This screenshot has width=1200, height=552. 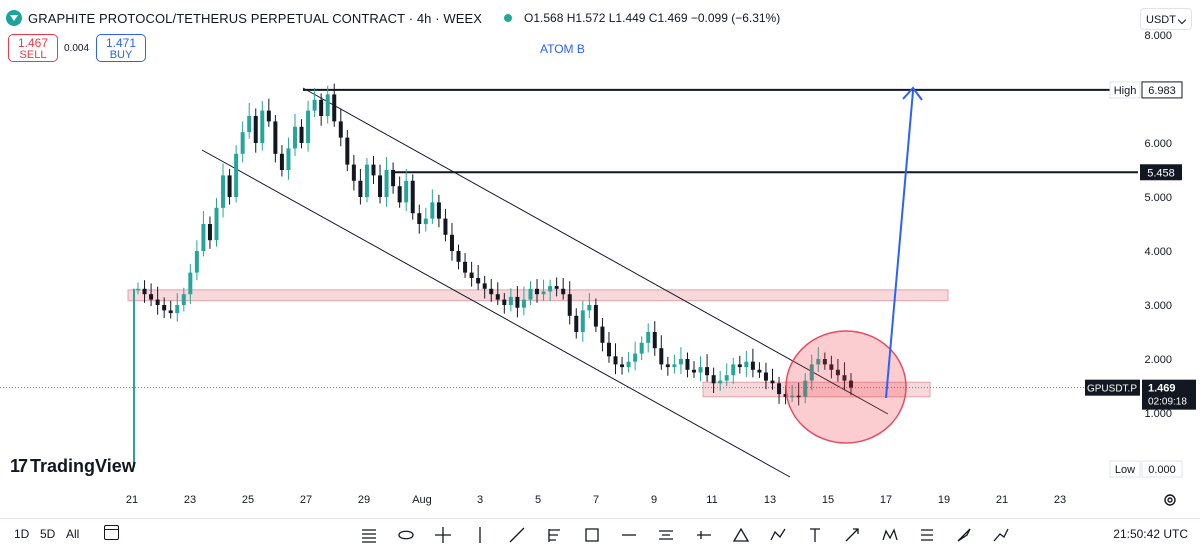 I want to click on pattern-icon, so click(x=890, y=535).